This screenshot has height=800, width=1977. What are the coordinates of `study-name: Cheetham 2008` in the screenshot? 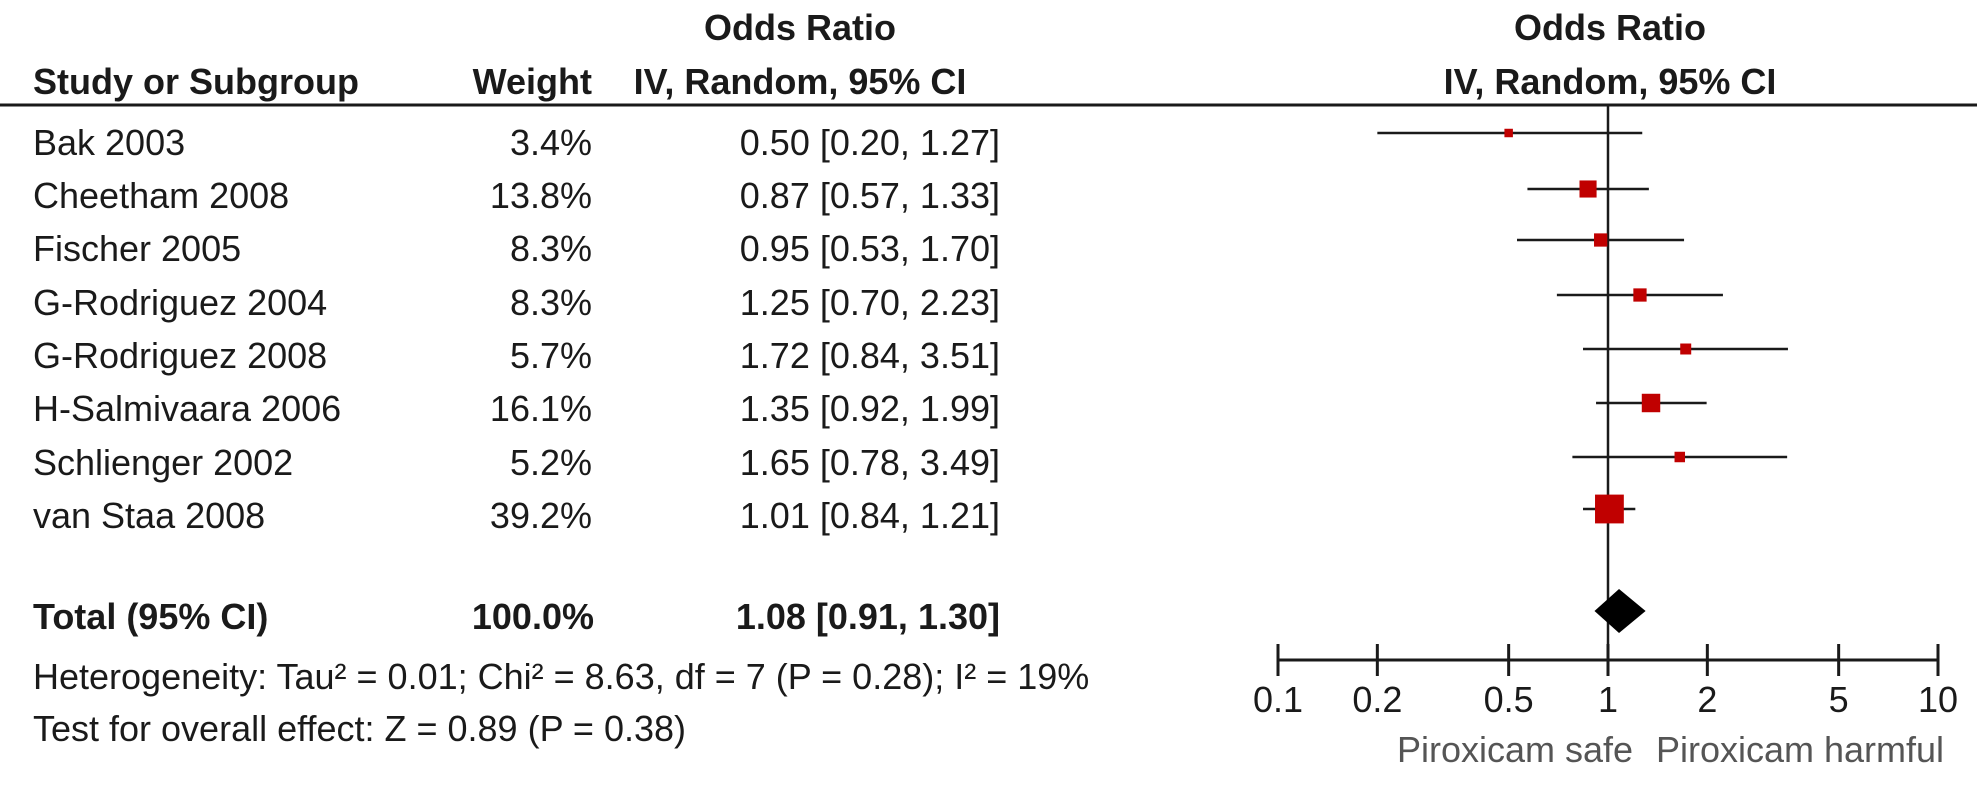 It's located at (161, 195).